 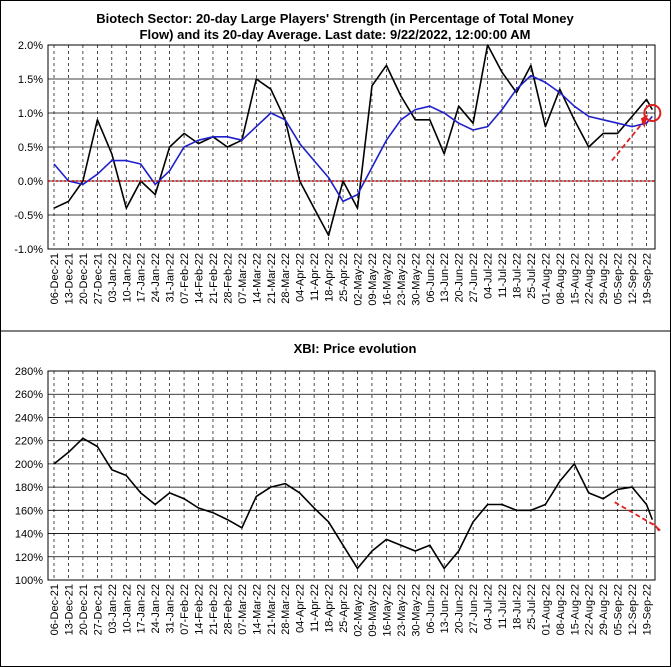 What do you see at coordinates (29, 465) in the screenshot?
I see `bot-y-tick-label: 200%` at bounding box center [29, 465].